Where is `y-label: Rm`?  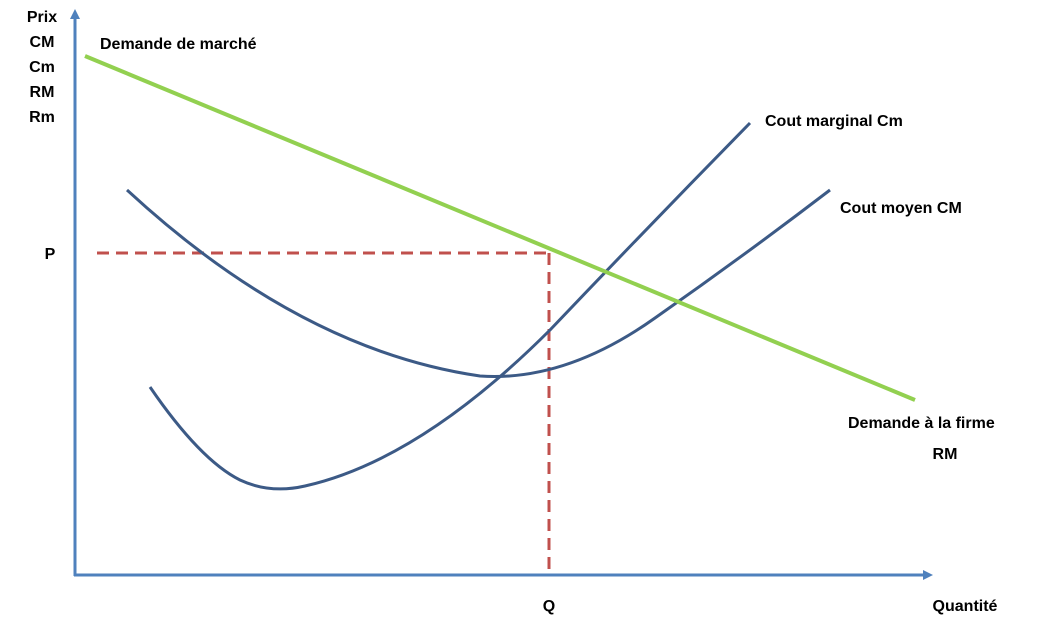
y-label: Rm is located at coordinates (42, 117).